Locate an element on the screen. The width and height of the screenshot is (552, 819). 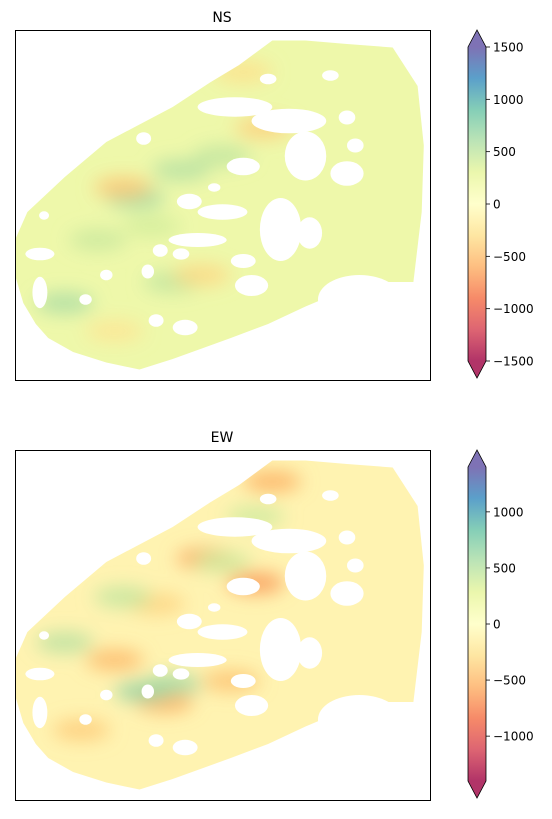
colorbar-tick-label: −1500 is located at coordinates (513, 362).